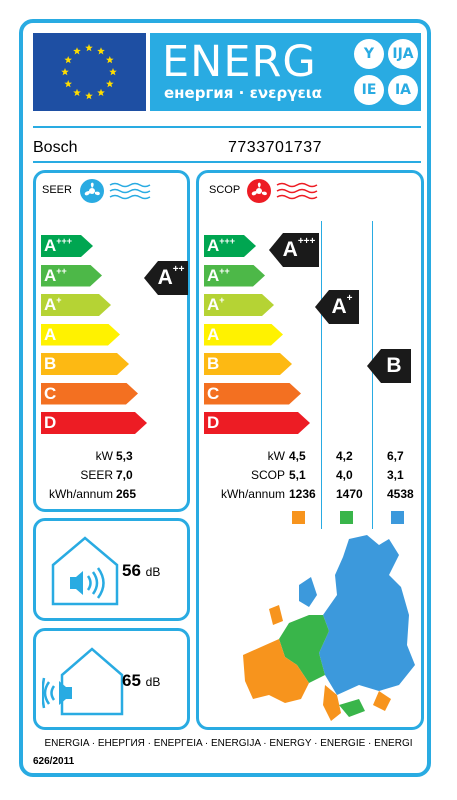 The image size is (457, 800). Describe the element at coordinates (275, 147) in the screenshot. I see `model-identifier: 7733701737` at that location.